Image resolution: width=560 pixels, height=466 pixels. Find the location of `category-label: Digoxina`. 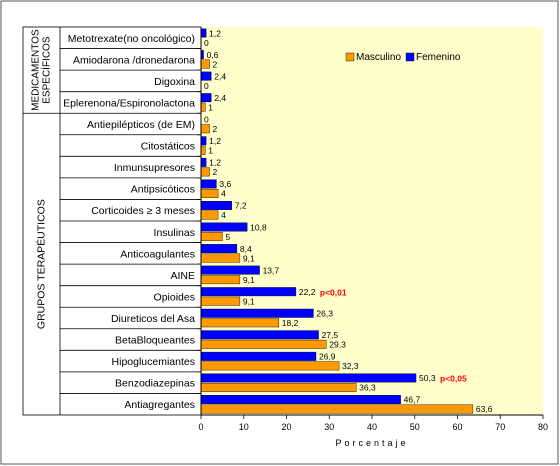

category-label: Digoxina is located at coordinates (174, 82).